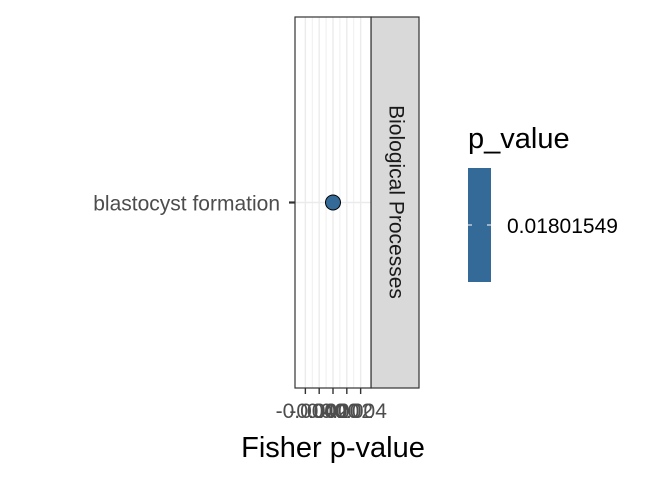 The image size is (672, 480). I want to click on x-tick-label: -0.004, so click(306, 411).